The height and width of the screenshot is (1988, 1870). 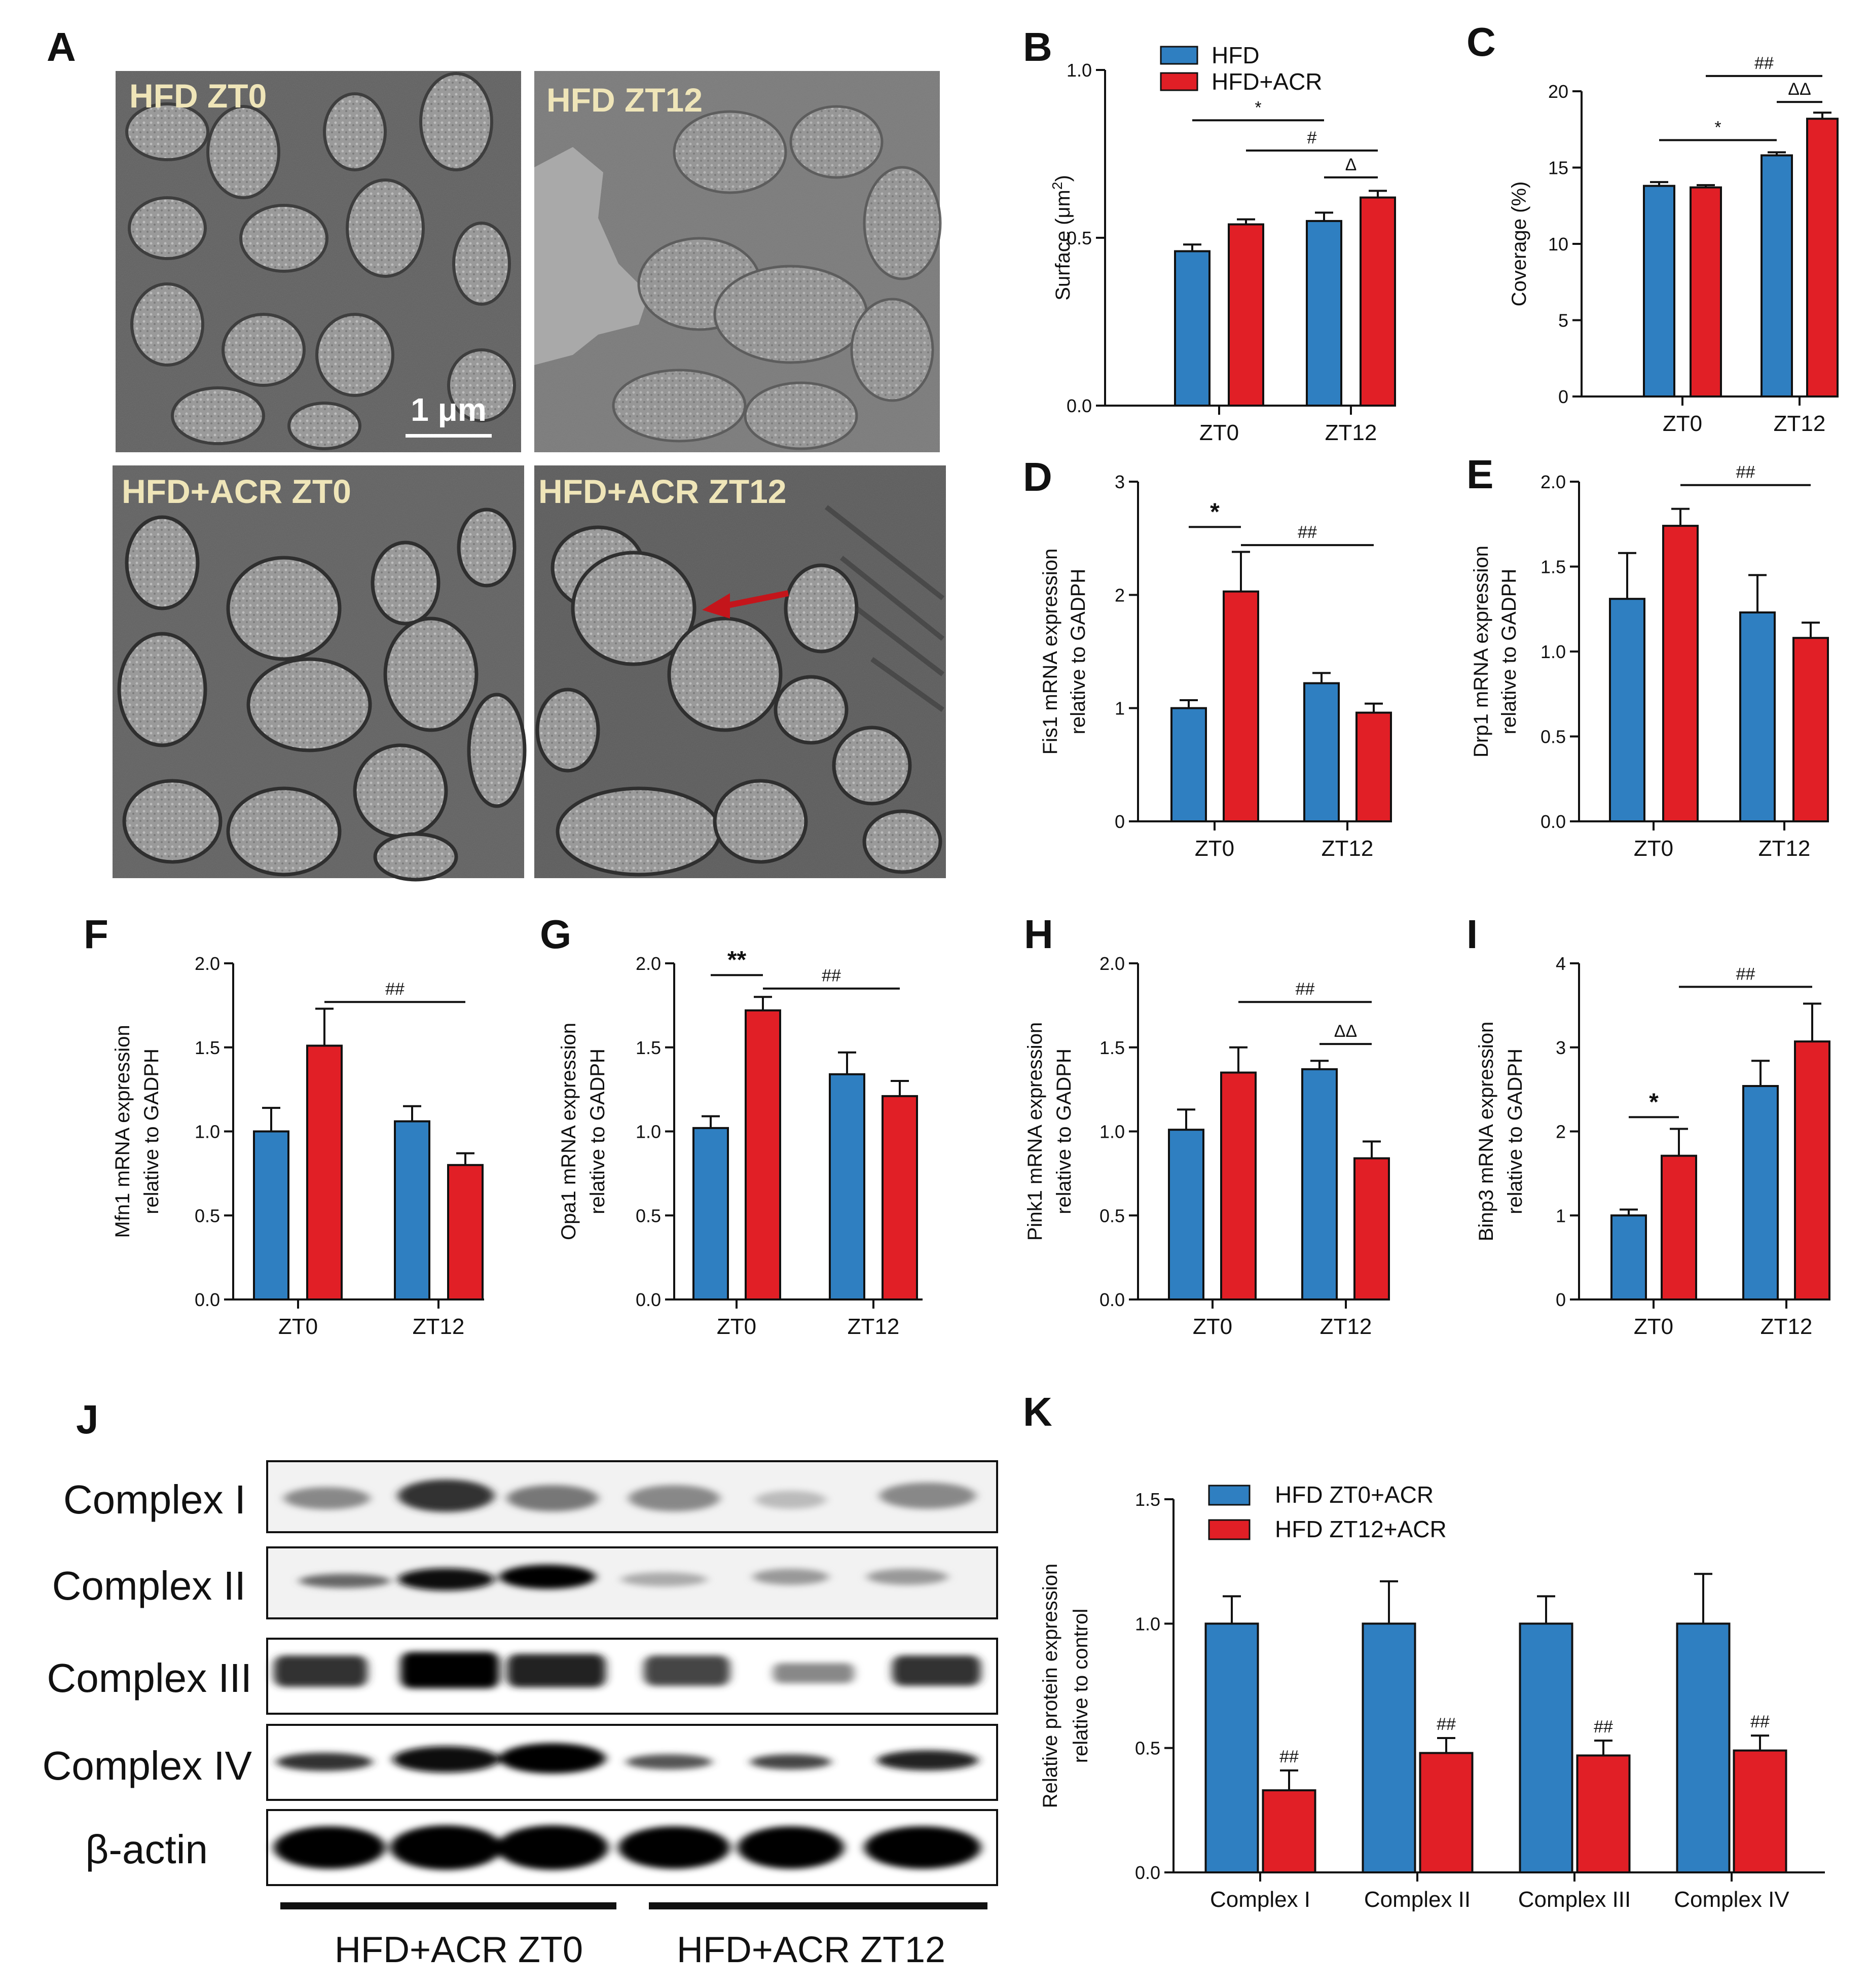 What do you see at coordinates (1081, 1686) in the screenshot?
I see `y-axis-label-line2: relative to control` at bounding box center [1081, 1686].